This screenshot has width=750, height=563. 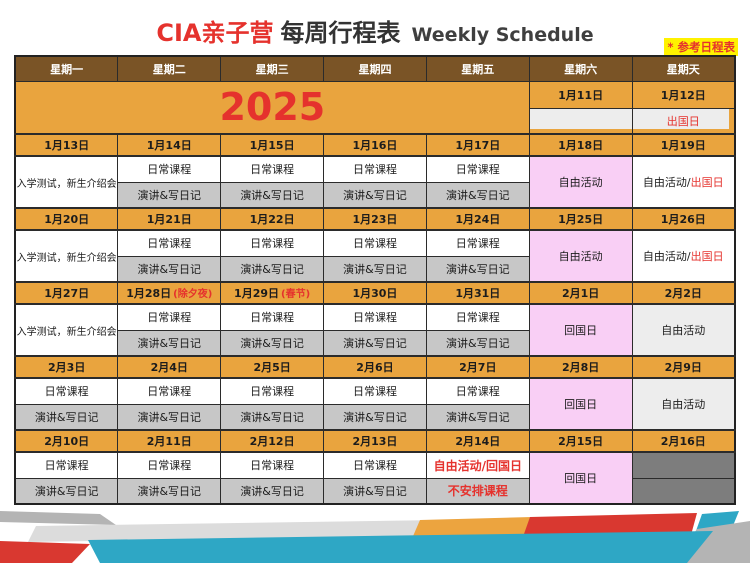 I want to click on holiday-note: (除夕夜), so click(x=193, y=294).